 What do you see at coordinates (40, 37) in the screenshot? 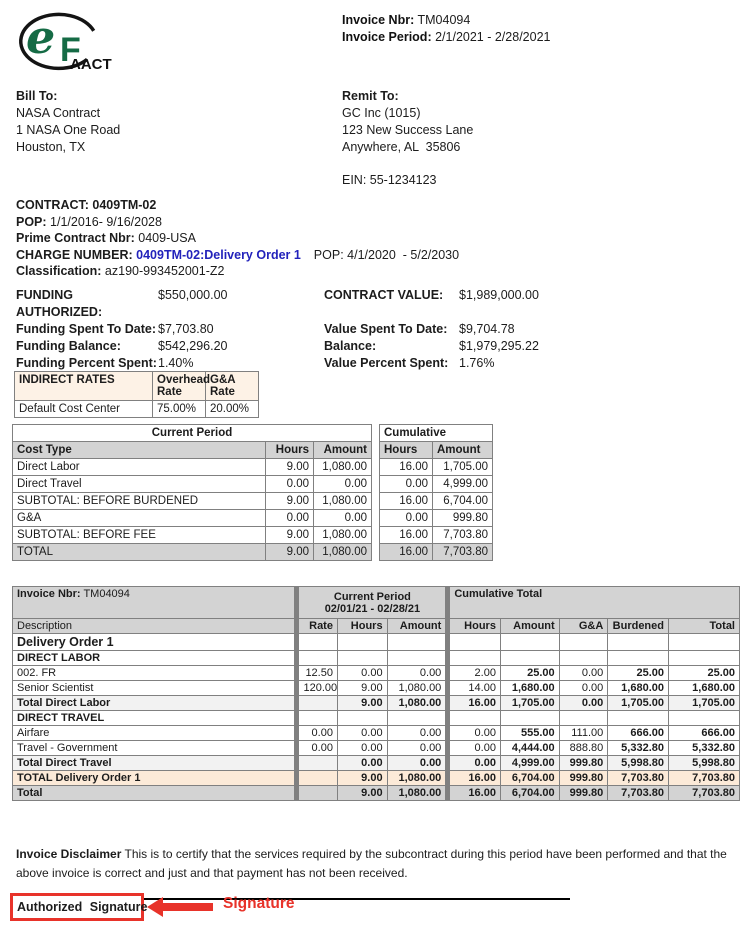
I see `svg-text: e` at bounding box center [40, 37].